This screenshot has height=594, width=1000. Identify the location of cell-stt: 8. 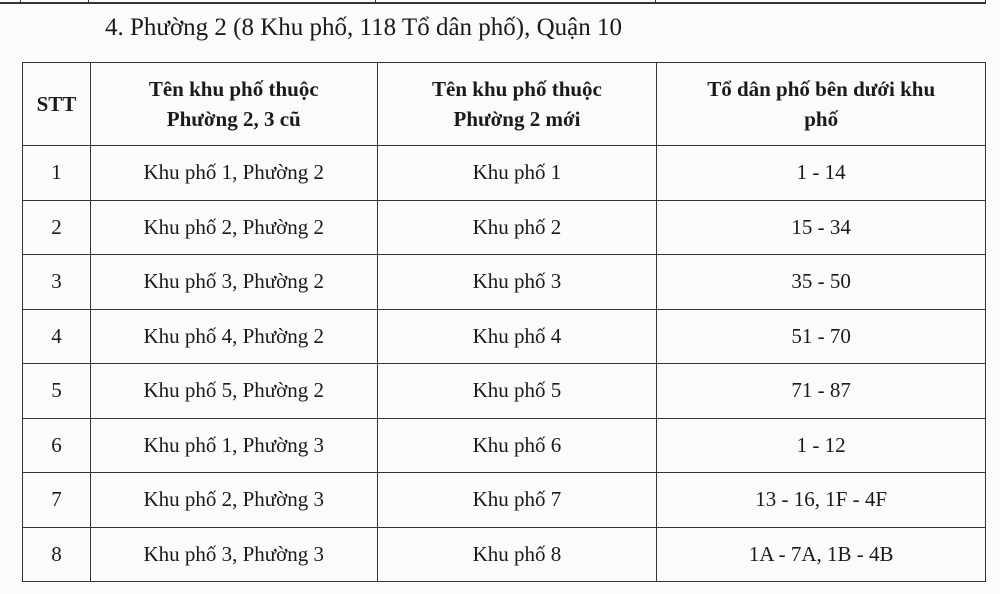
(56, 554).